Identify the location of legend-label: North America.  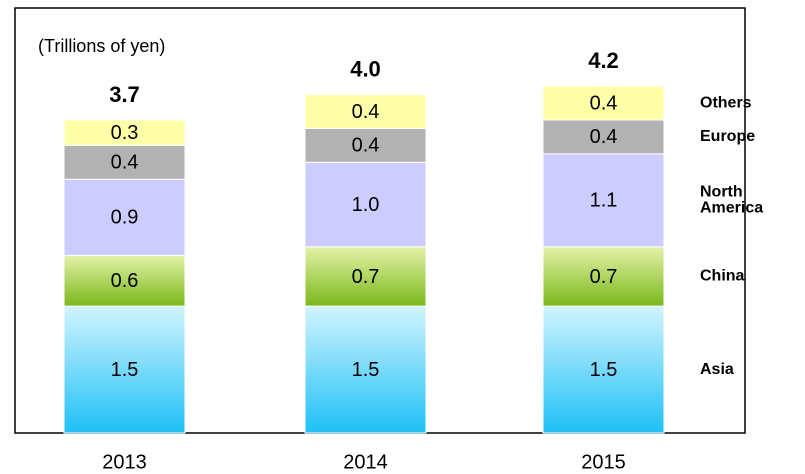
(731, 200).